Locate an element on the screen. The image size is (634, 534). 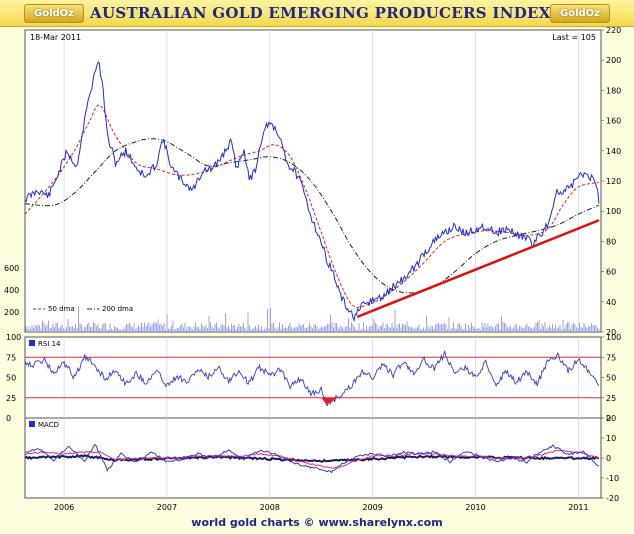
footer-credit: world gold charts © www.sharelynx.com is located at coordinates (317, 522).